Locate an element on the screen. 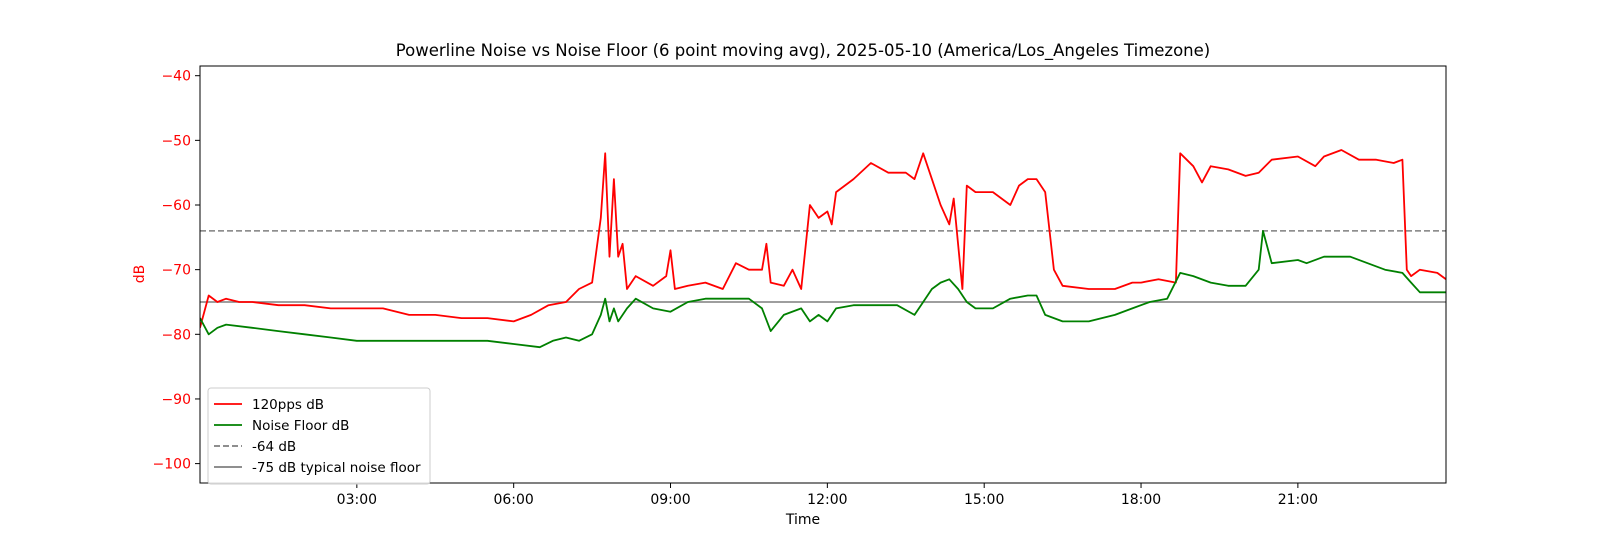  y-tick-label: −70 is located at coordinates (176, 271).